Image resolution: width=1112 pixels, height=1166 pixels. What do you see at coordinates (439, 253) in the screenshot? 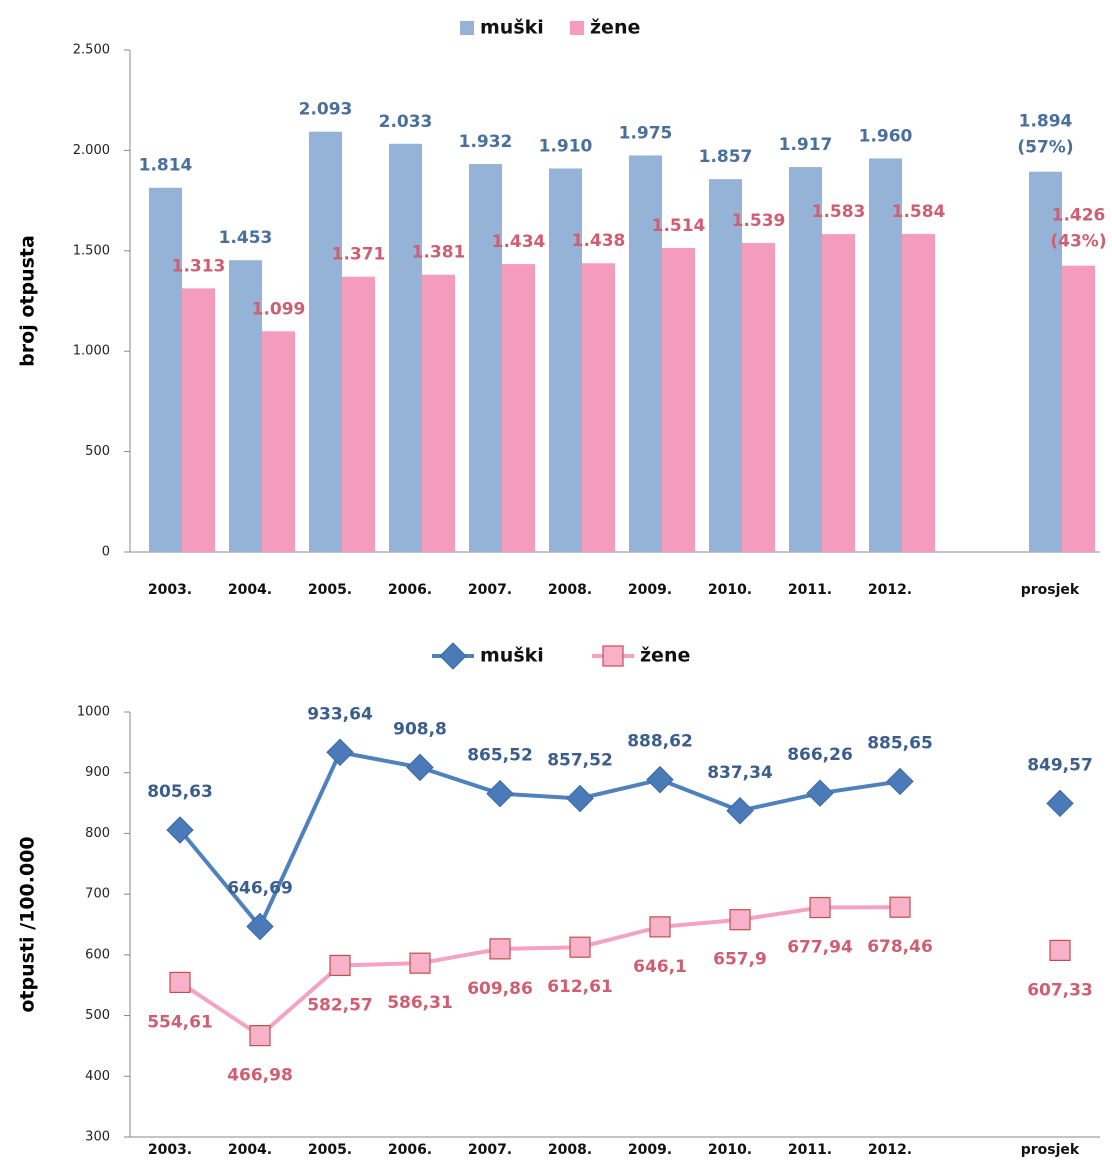
I see `data-label: 1.381` at bounding box center [439, 253].